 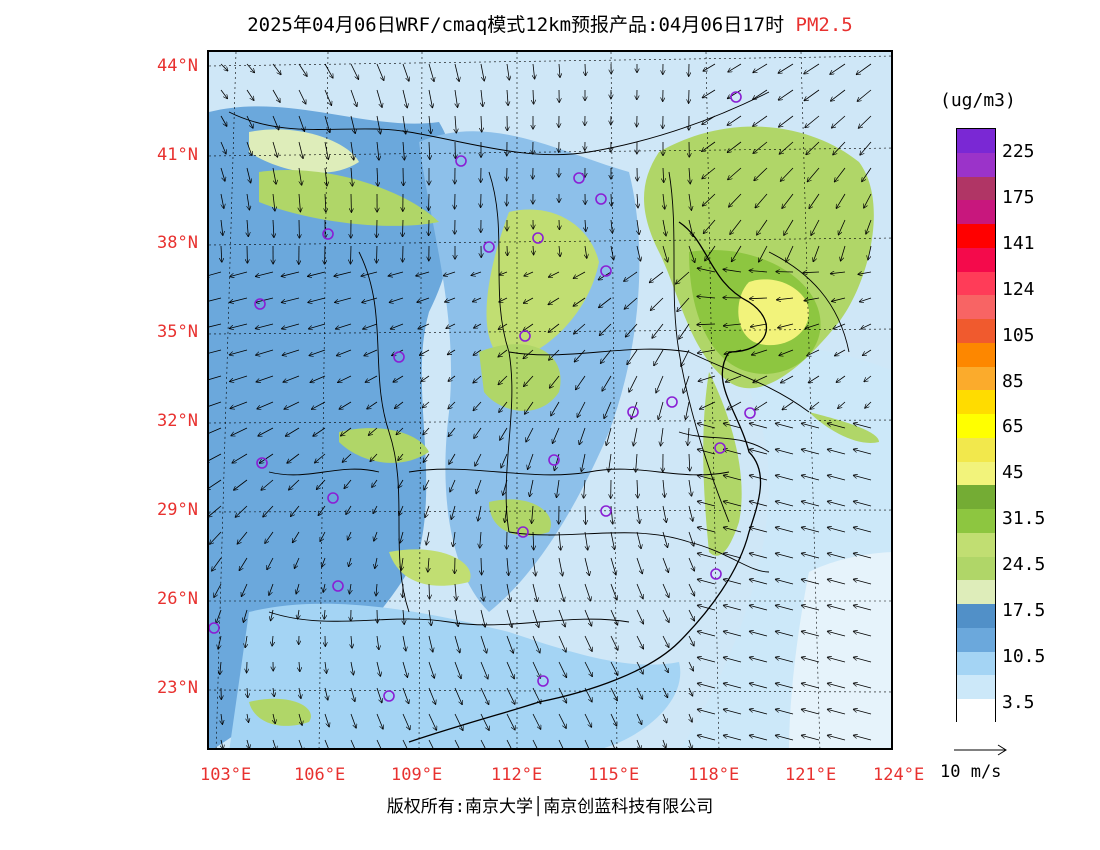 I want to click on colorbar-label: 225, so click(x=1018, y=151).